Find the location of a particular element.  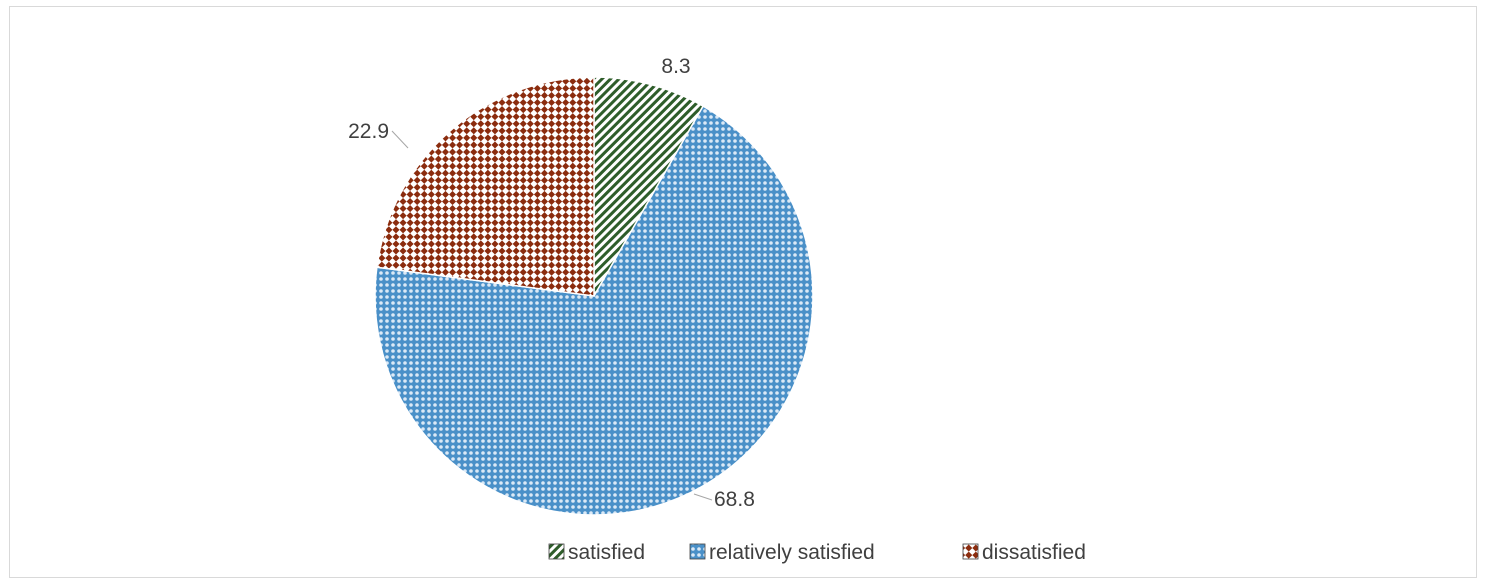

legend-swatch-satisfied is located at coordinates (556, 551).